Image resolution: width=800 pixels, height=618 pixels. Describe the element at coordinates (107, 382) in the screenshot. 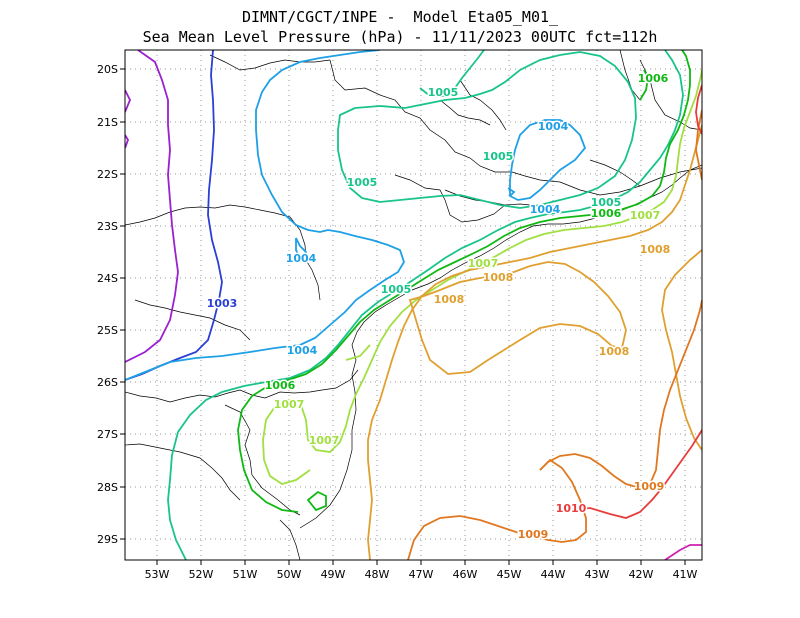

I see `lat-label: 26S` at that location.